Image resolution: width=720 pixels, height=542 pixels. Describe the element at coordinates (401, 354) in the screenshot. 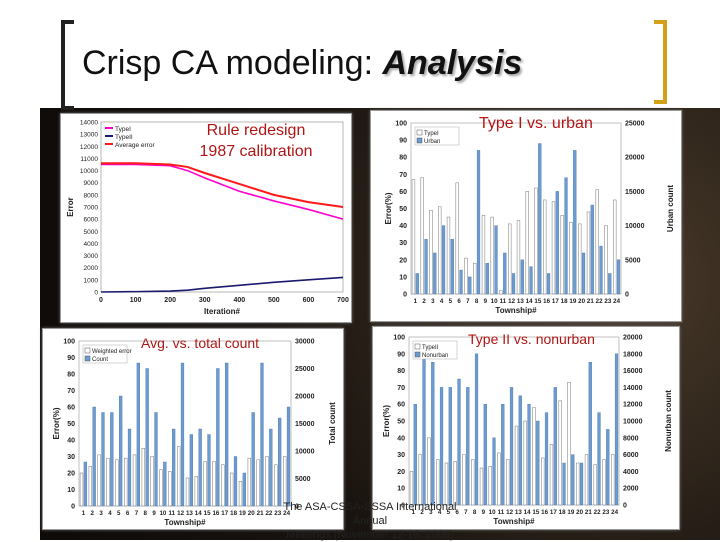

I see `y-tick-label: 90` at that location.